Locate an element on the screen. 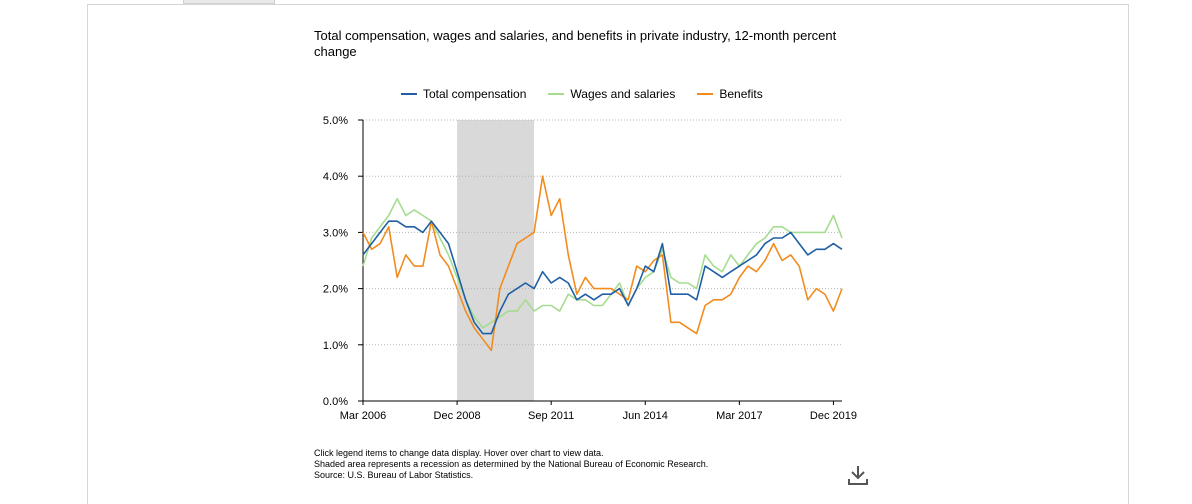  y-tick-label: 3.0% is located at coordinates (335, 233).